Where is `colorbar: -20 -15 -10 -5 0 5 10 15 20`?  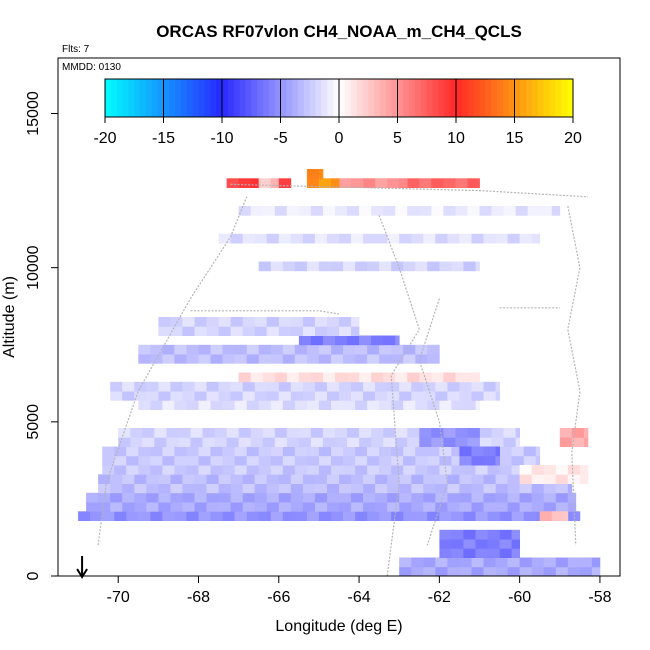 colorbar: -20 -15 -10 -5 0 5 10 15 20 is located at coordinates (337, 112).